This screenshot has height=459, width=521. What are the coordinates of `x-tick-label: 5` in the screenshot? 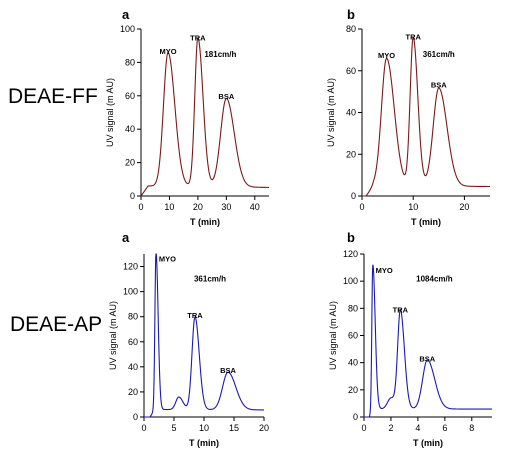 It's located at (173, 428).